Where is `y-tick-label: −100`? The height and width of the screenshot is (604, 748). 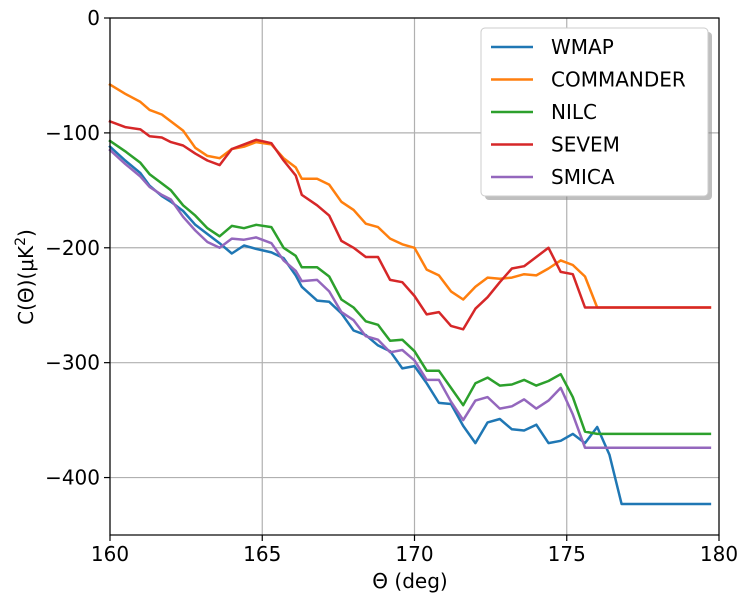
y-tick-label: −100 is located at coordinates (72, 133).